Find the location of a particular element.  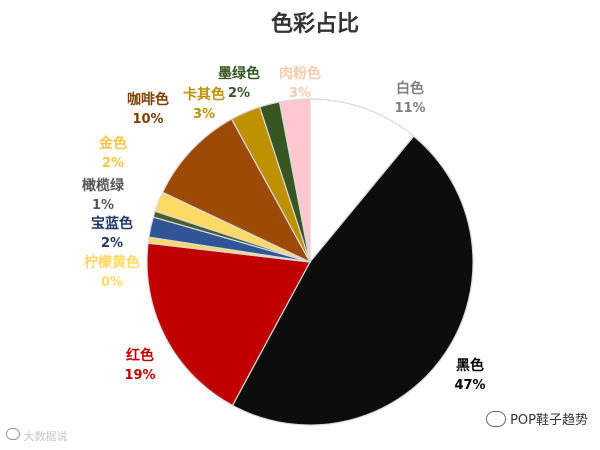

watermark-right-text: POP鞋子趋势 is located at coordinates (549, 420).